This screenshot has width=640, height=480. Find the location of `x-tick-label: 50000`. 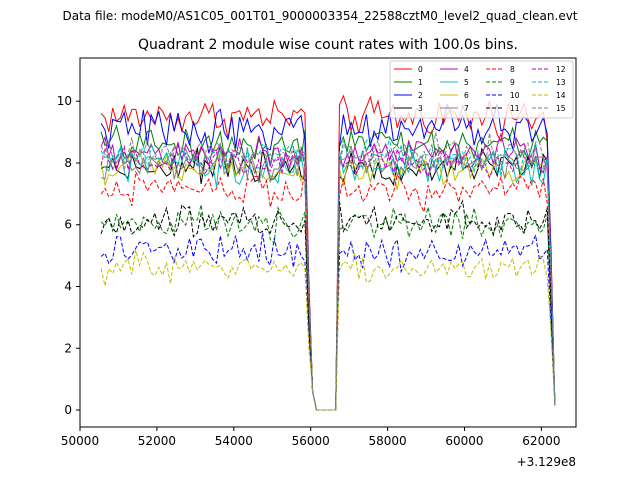

x-tick-label: 50000 is located at coordinates (80, 441).